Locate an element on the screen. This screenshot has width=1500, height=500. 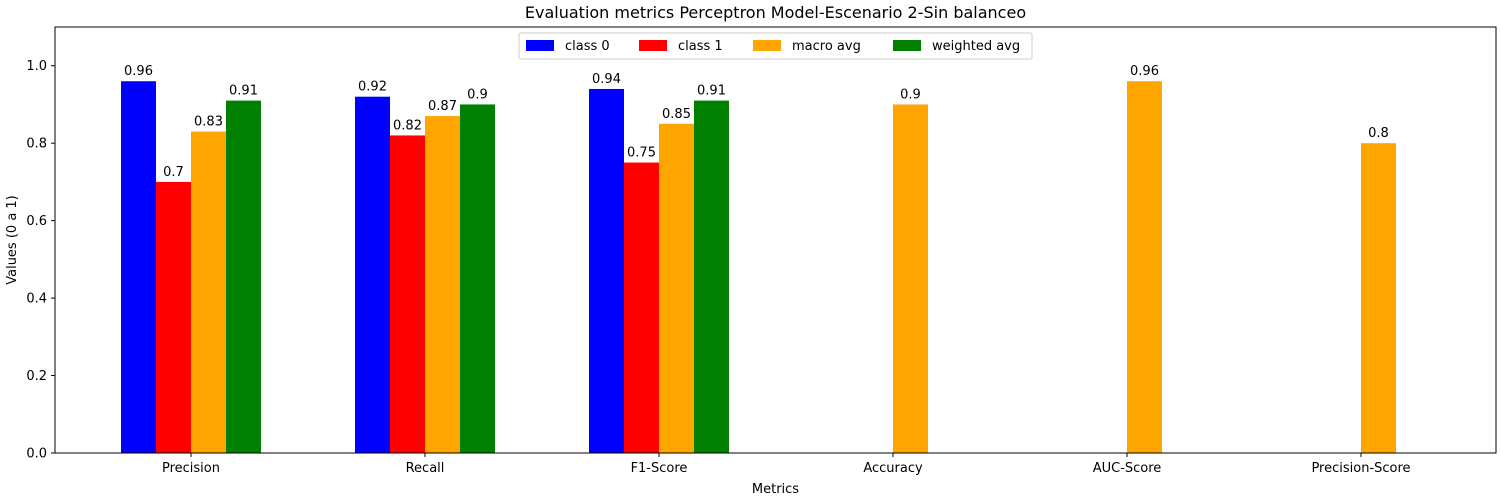
bar-value-label: 0.85 is located at coordinates (676, 114).